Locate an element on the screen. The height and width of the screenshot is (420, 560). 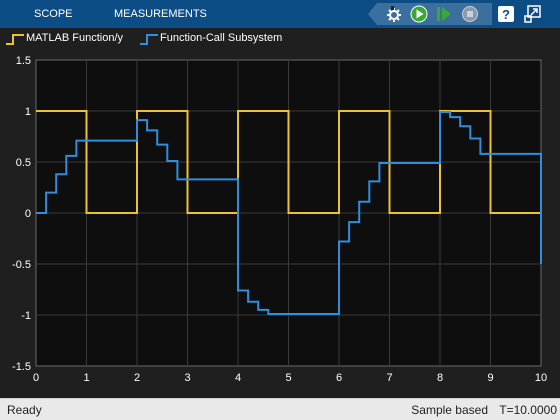
y-tick-label: 1.5 is located at coordinates (23, 61).